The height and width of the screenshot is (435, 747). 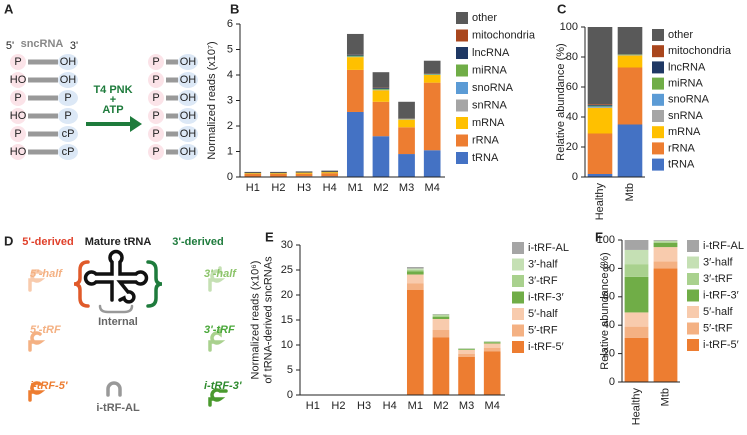 What do you see at coordinates (609, 297) in the screenshot?
I see `y-tick-label: 60` at bounding box center [609, 297].